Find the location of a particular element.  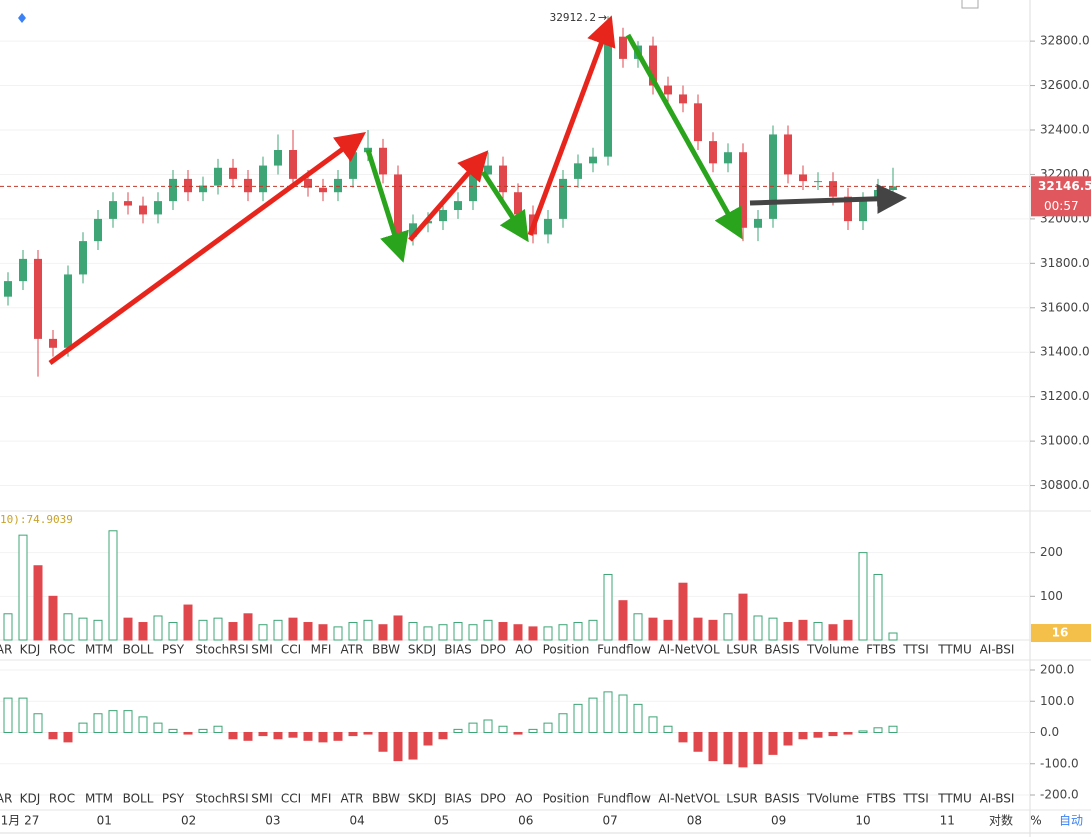

settings-icon is located at coordinates (970, 4).